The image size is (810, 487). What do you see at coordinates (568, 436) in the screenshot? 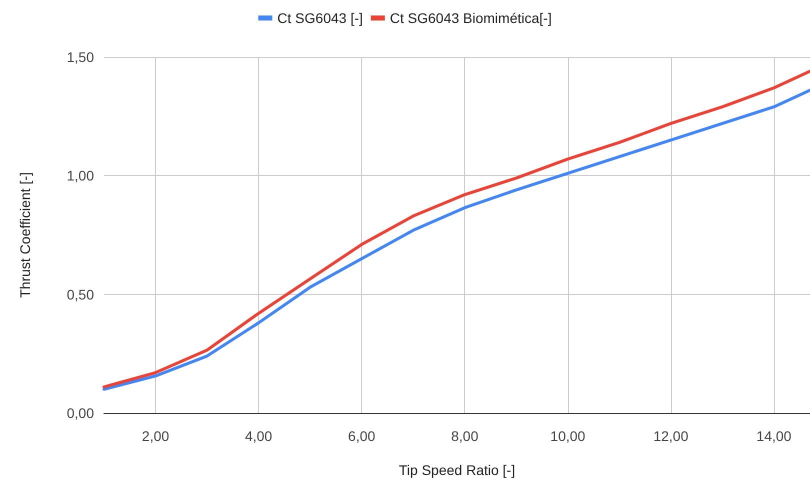
I see `x-tick-label: 10,00` at bounding box center [568, 436].